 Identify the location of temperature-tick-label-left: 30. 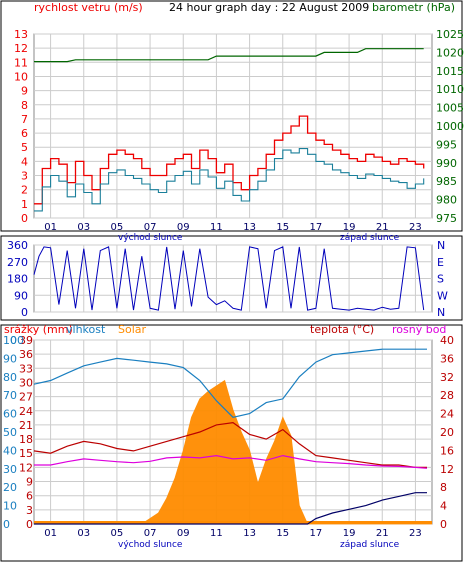
(26, 382).